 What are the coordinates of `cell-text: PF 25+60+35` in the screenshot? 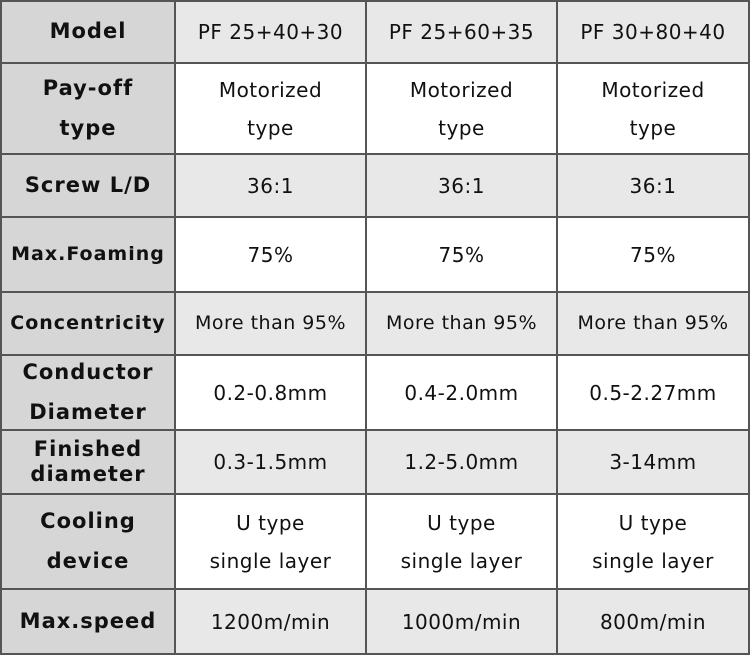 It's located at (461, 32).